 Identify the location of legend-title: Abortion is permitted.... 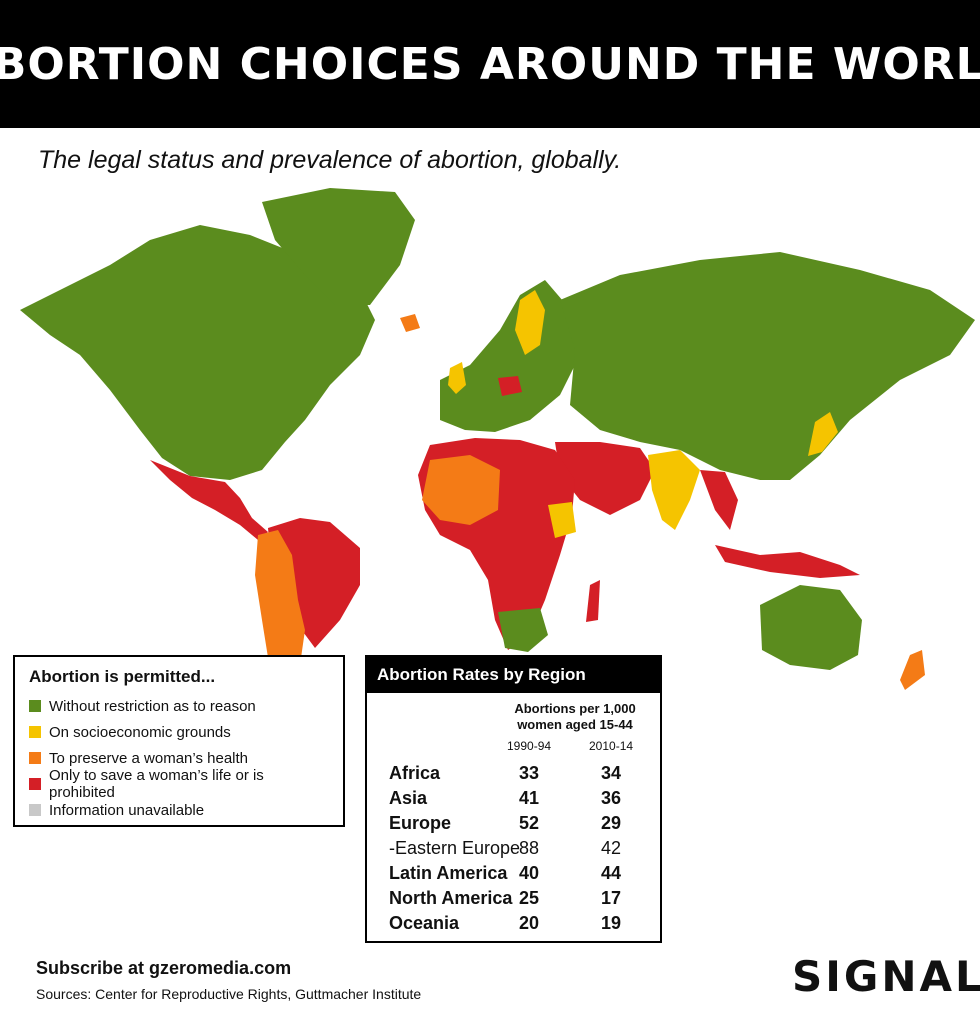
(122, 676).